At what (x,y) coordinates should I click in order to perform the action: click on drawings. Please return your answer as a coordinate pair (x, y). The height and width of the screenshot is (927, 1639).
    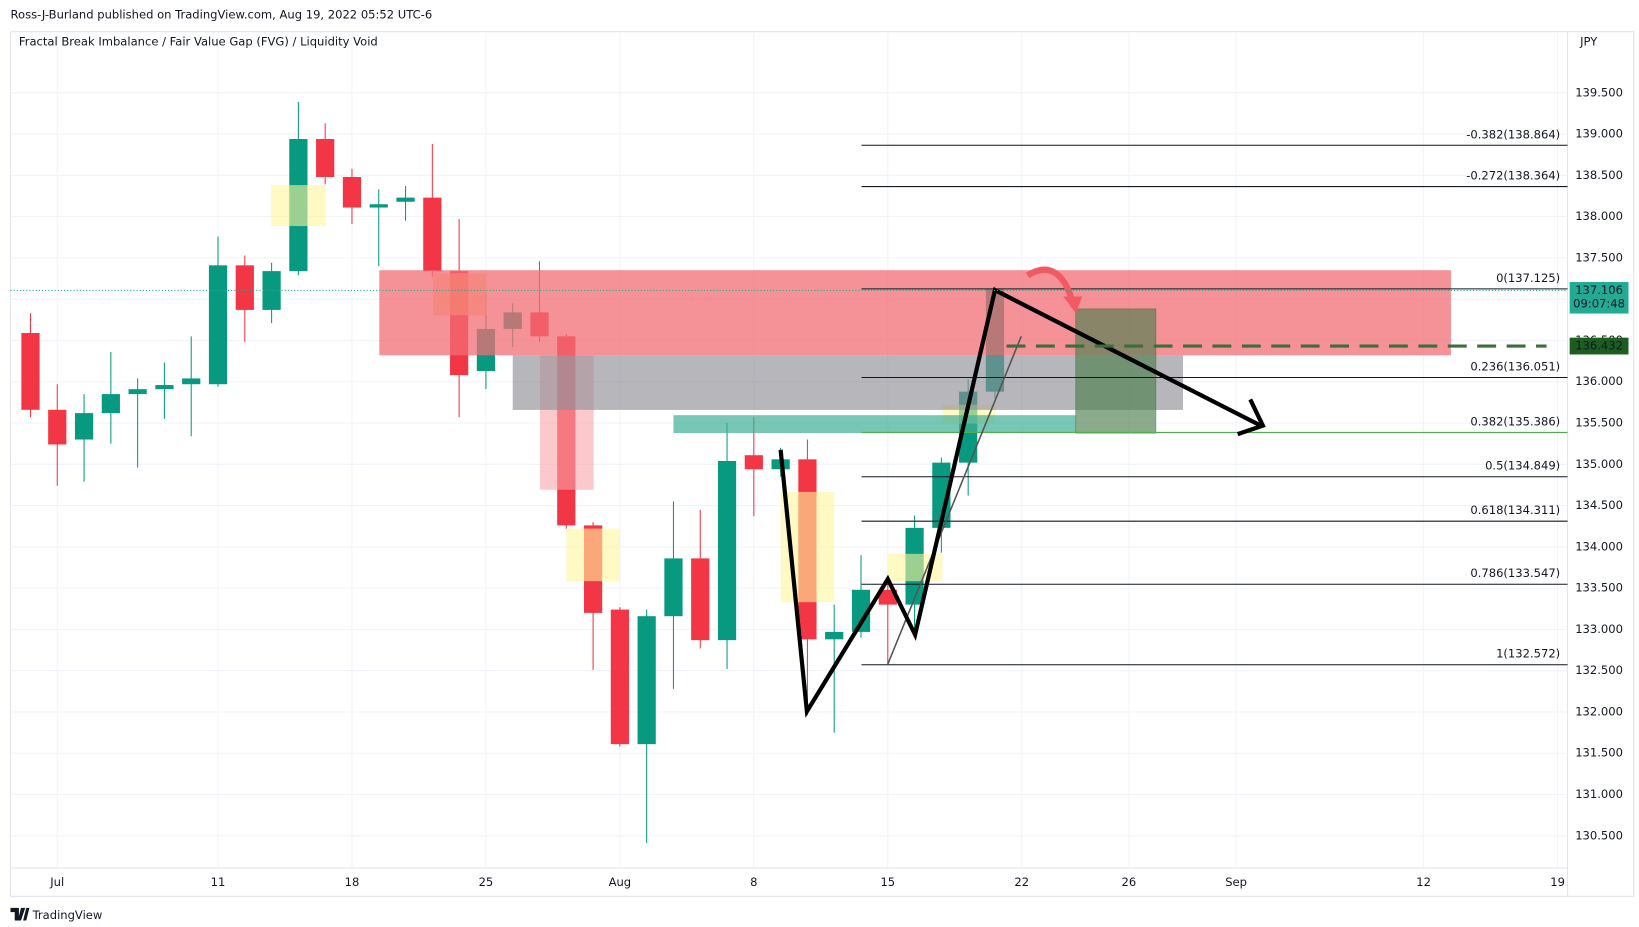
    Looking at the image, I should click on (1022, 492).